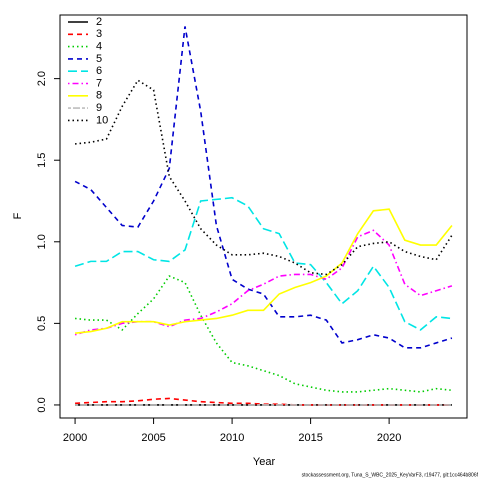 The height and width of the screenshot is (480, 480). Describe the element at coordinates (310, 438) in the screenshot. I see `x-tick-label: 2015` at that location.